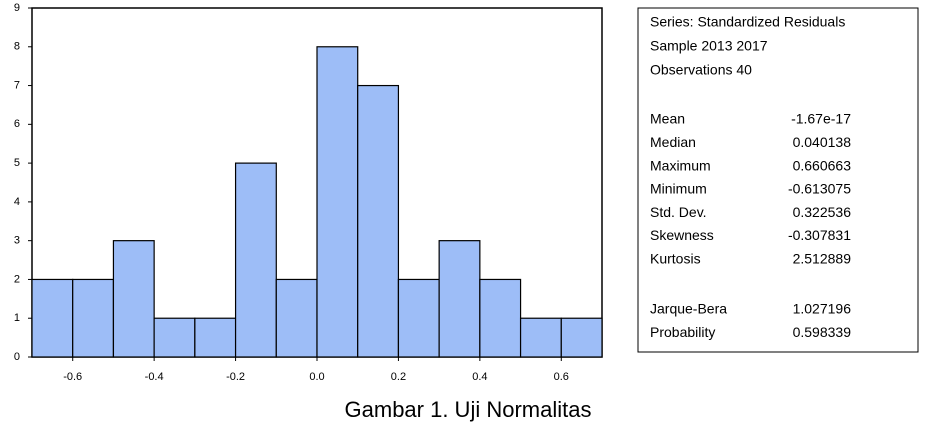  Describe the element at coordinates (154, 377) in the screenshot. I see `x-tick-label: -0.4` at that location.